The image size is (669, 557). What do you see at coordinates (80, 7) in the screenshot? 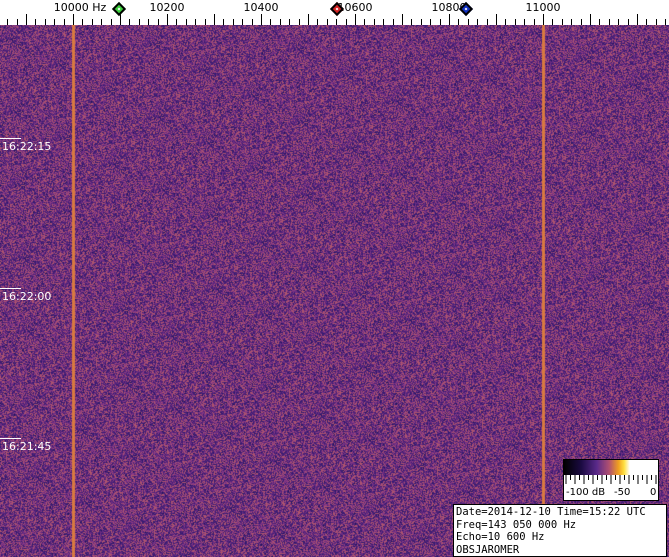
I see `freq-label-10000: 10000 Hz` at bounding box center [80, 7].